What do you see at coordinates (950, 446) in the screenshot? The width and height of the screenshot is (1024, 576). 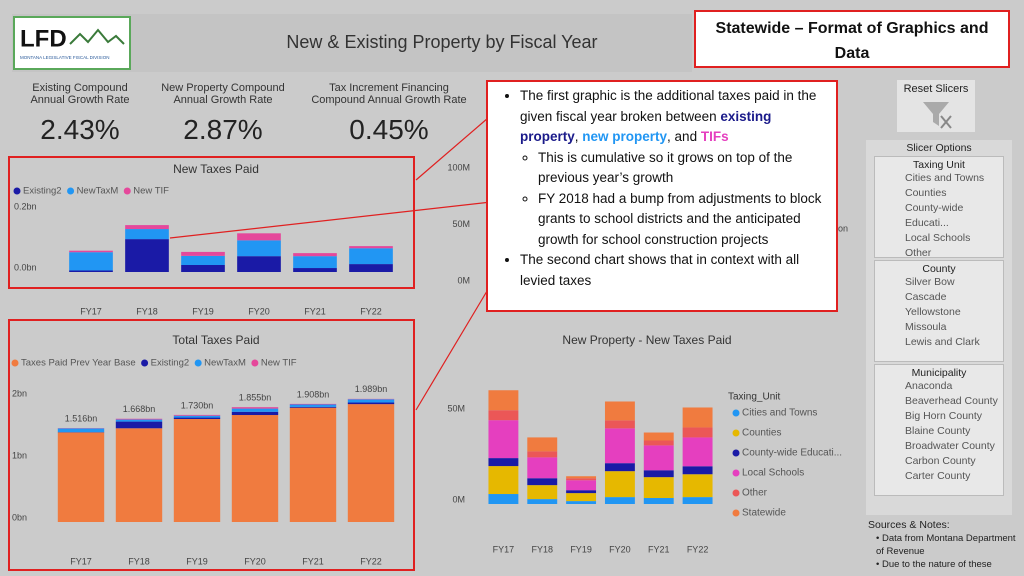 I see `slicer-item: Broadwater County` at bounding box center [950, 446].